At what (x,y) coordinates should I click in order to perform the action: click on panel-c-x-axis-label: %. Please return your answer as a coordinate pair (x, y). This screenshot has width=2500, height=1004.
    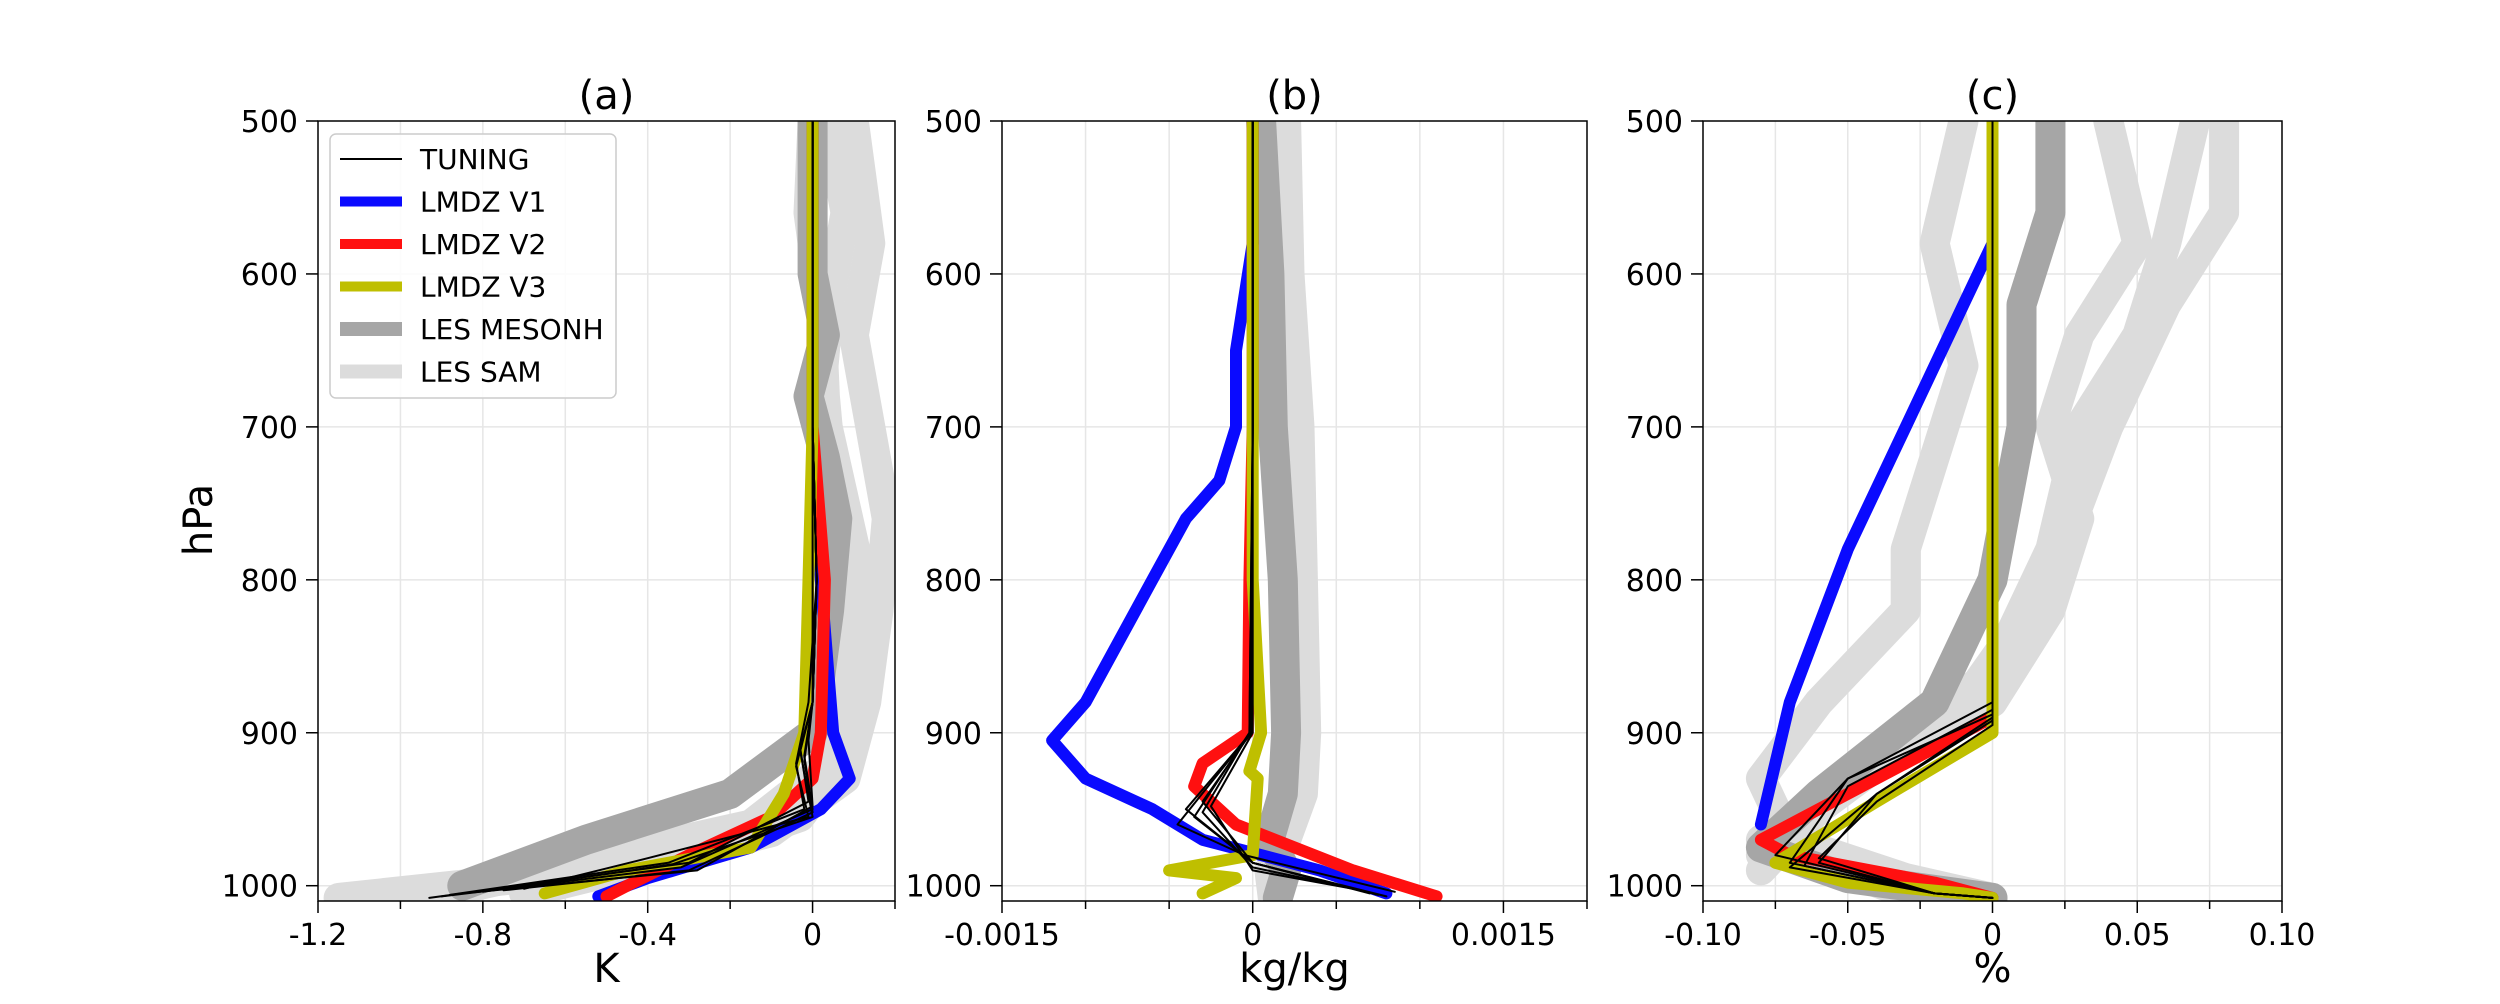
    Looking at the image, I should click on (1992, 969).